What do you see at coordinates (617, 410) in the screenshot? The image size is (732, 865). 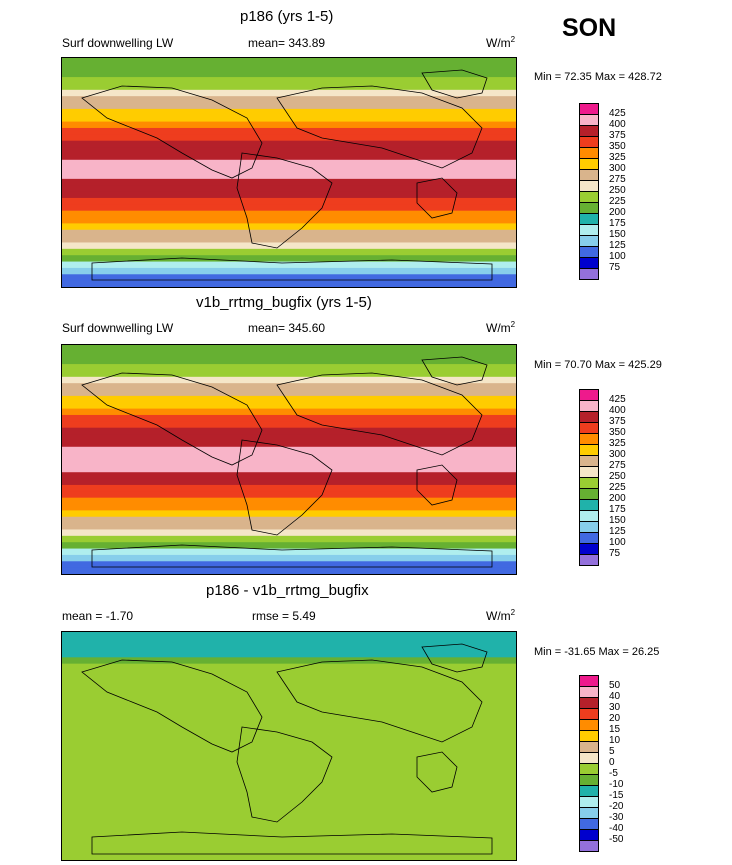 I see `colorbar-label: 400` at bounding box center [617, 410].